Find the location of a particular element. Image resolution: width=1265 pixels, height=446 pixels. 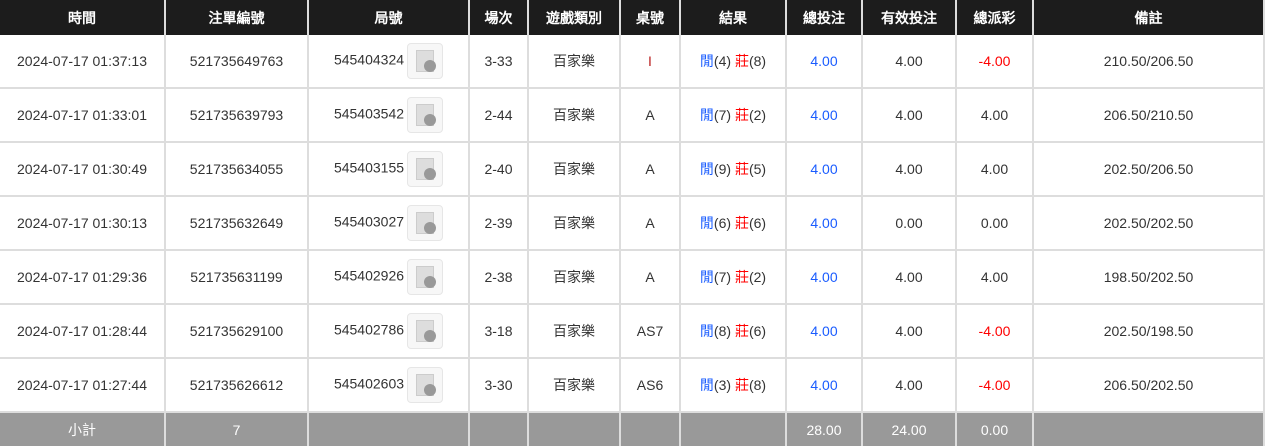

player-score: (4) is located at coordinates (722, 61).